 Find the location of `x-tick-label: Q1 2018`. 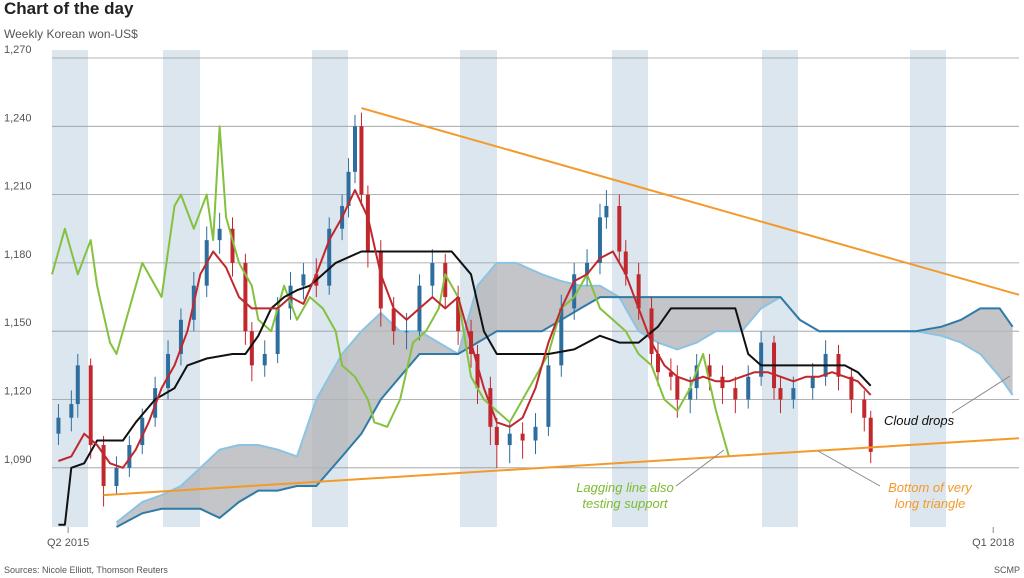

x-tick-label: Q1 2018 is located at coordinates (993, 543).